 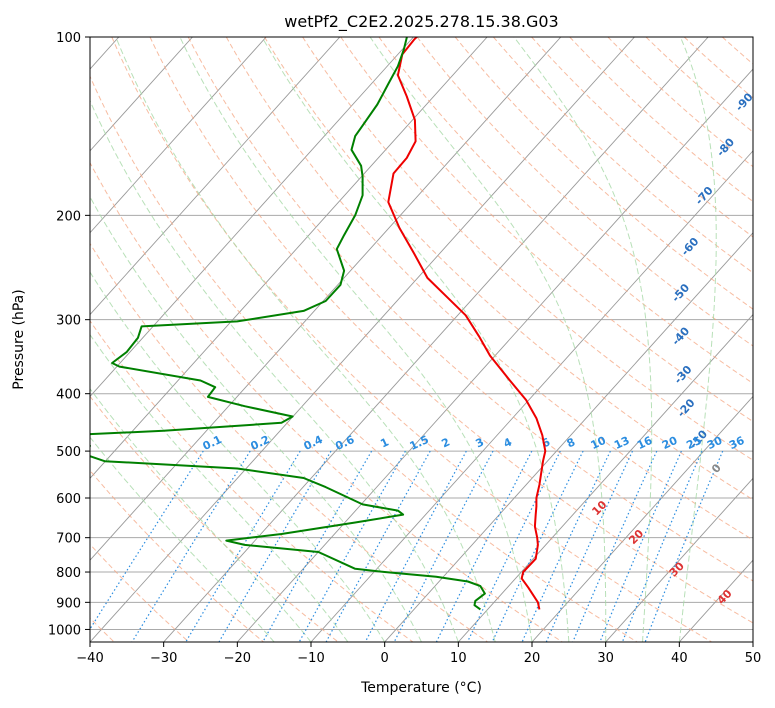 I want to click on mixing-ratio-label: 4, so click(x=507, y=442).